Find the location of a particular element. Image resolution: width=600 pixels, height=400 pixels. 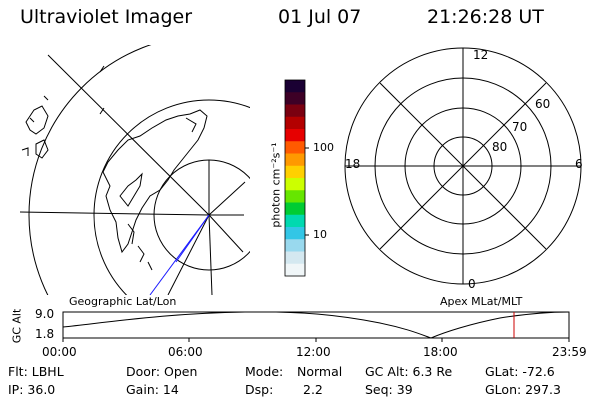

glat-field: GLat: -72.6 is located at coordinates (520, 371).